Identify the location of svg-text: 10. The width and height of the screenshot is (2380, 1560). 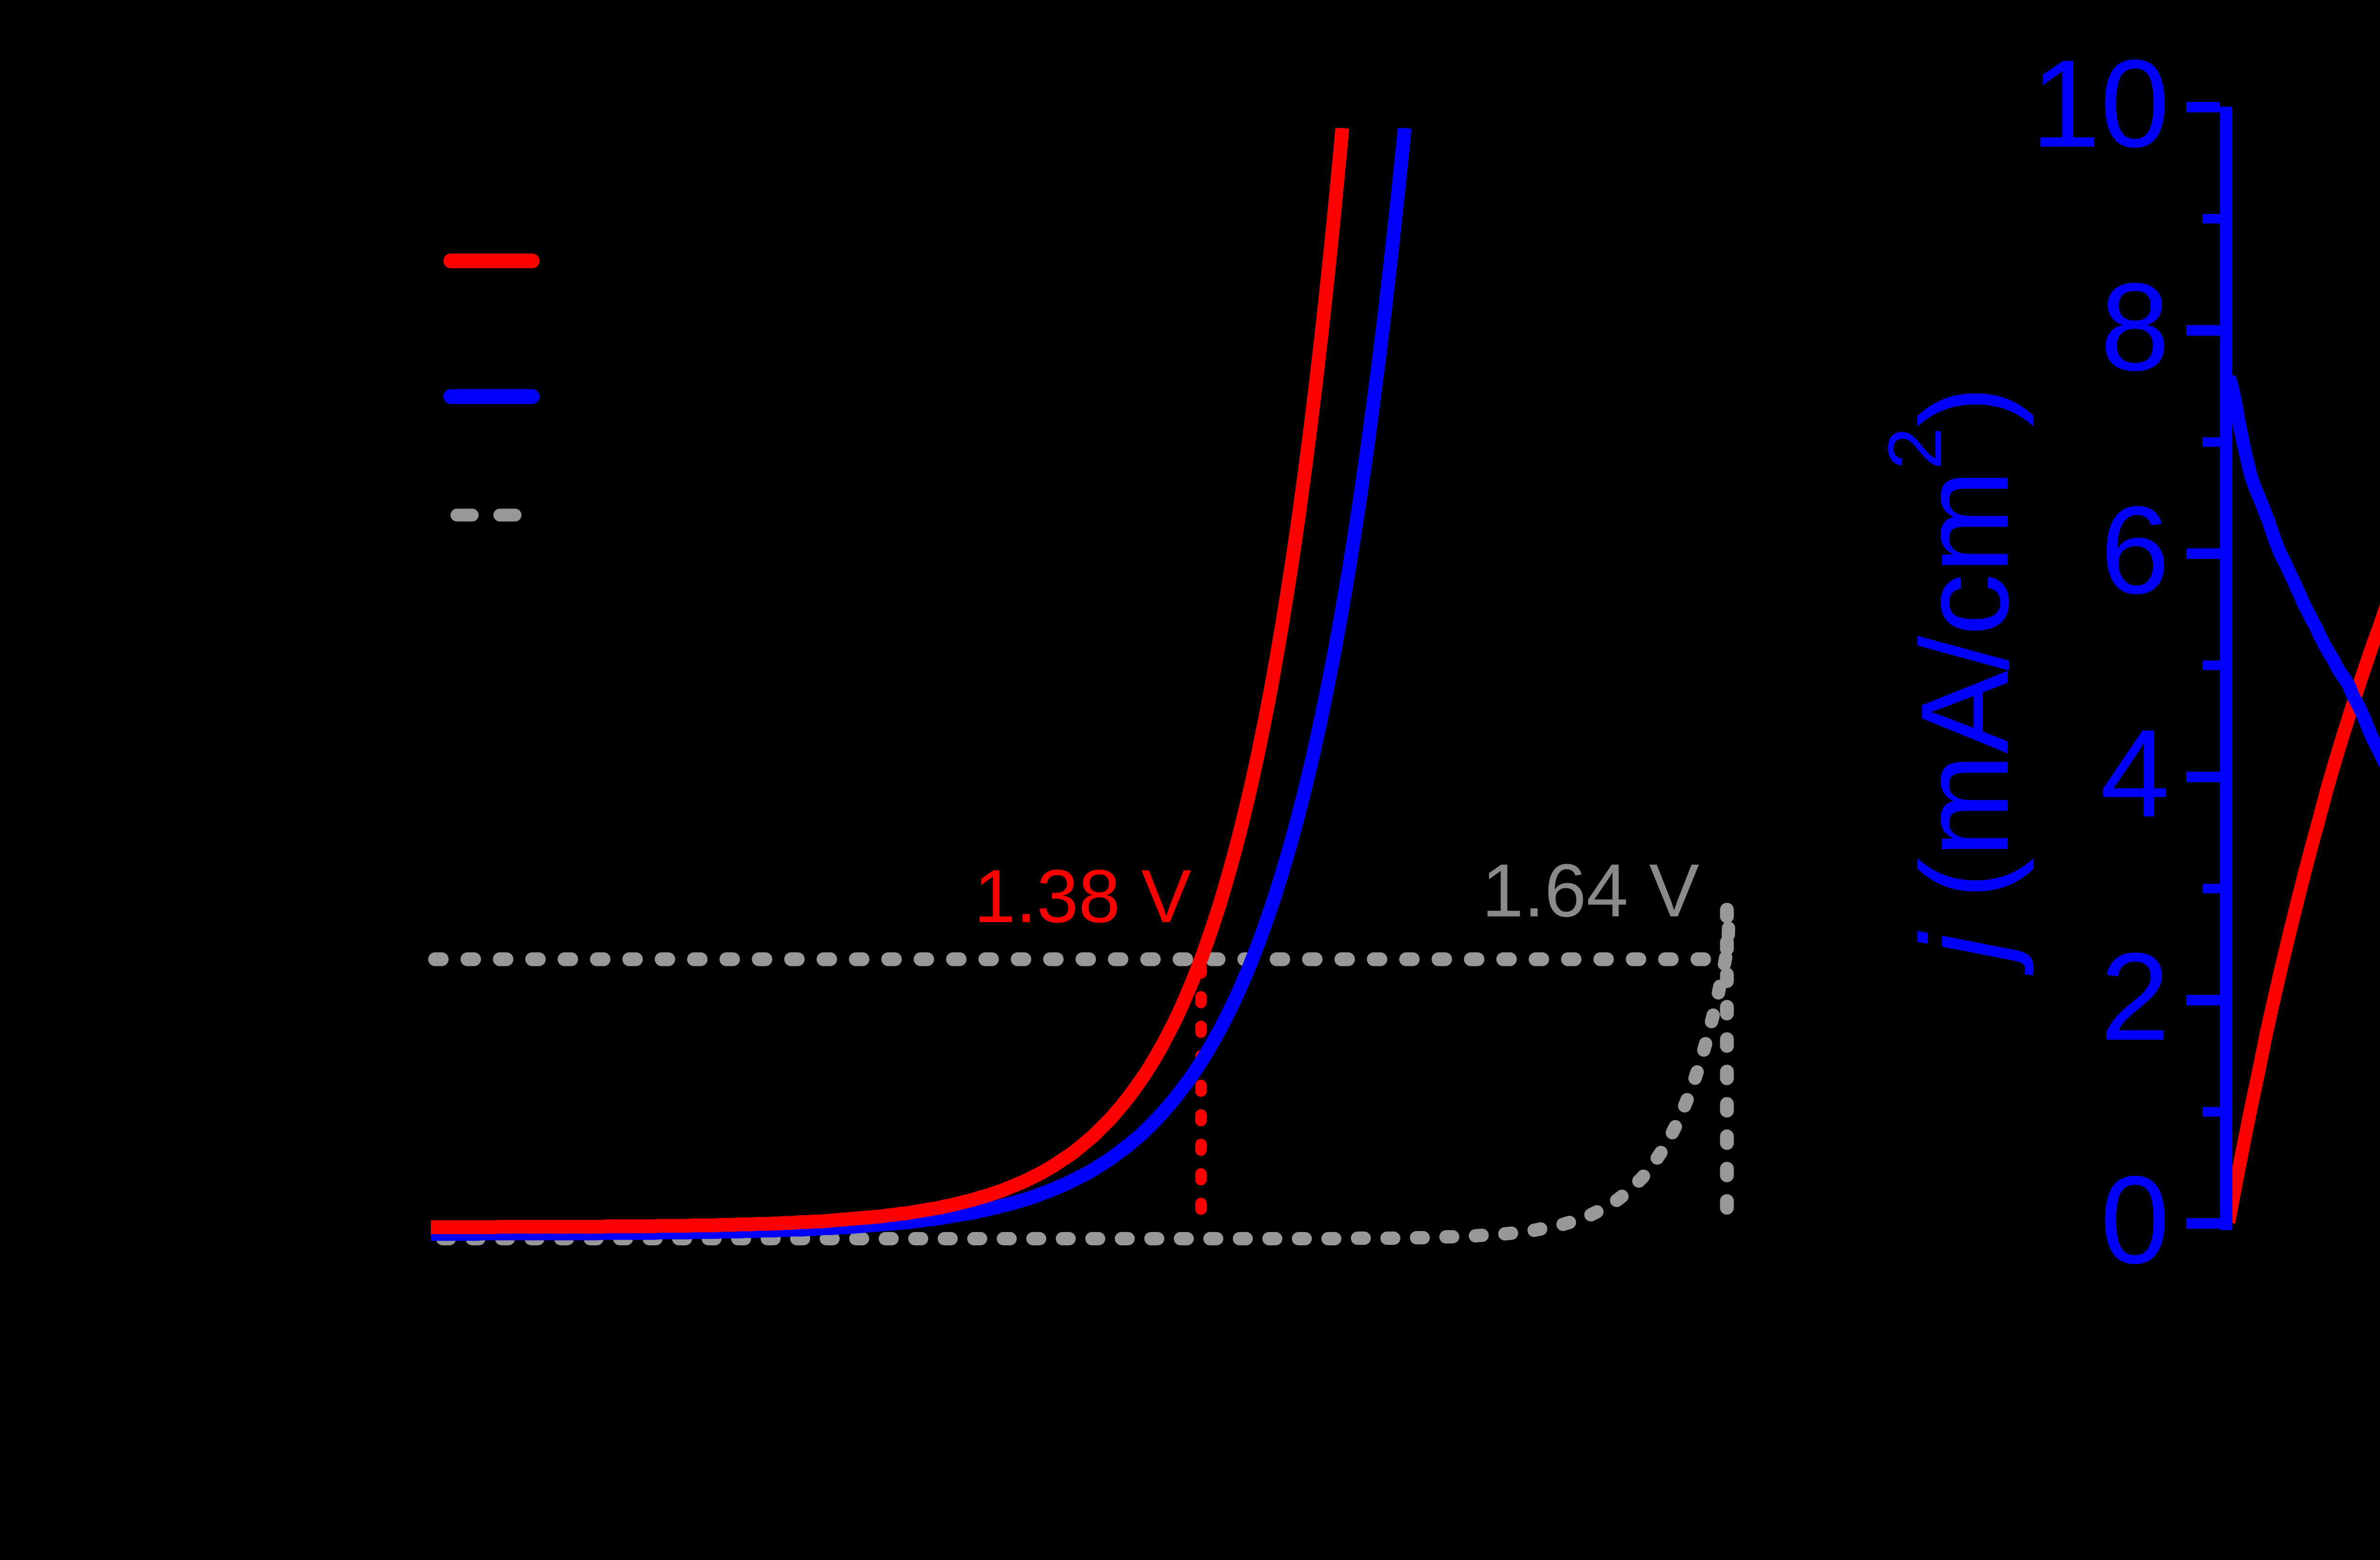
(2100, 103).